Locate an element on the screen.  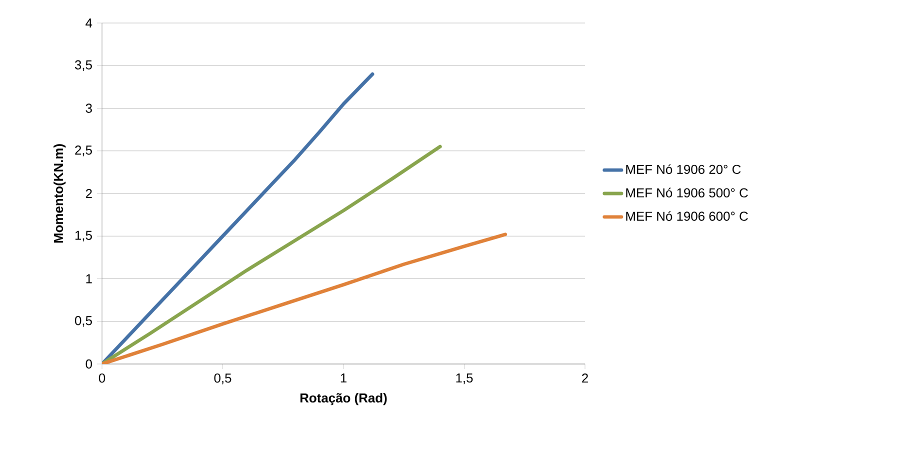
y-axis-title: Momento(KN.m) is located at coordinates (60, 193).